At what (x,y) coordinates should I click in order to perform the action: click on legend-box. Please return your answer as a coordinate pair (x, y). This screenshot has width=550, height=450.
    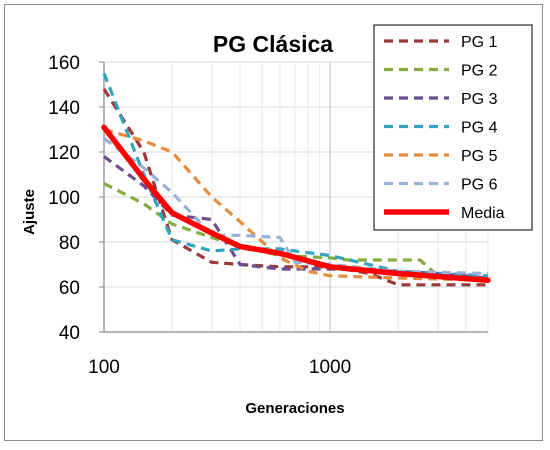
    Looking at the image, I should click on (453, 127).